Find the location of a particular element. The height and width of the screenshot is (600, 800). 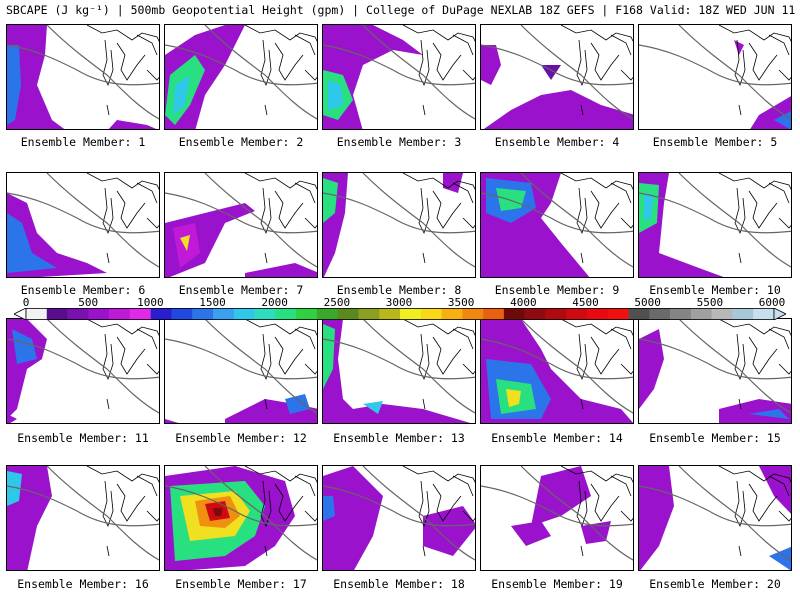

ensemble-member-label: Ensemble Member: 4 is located at coordinates (557, 142).